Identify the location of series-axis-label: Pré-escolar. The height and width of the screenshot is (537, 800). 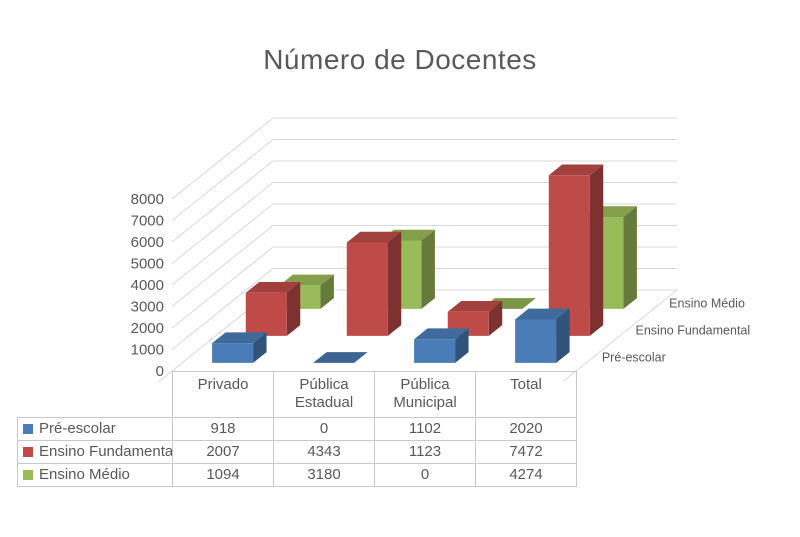
(634, 358).